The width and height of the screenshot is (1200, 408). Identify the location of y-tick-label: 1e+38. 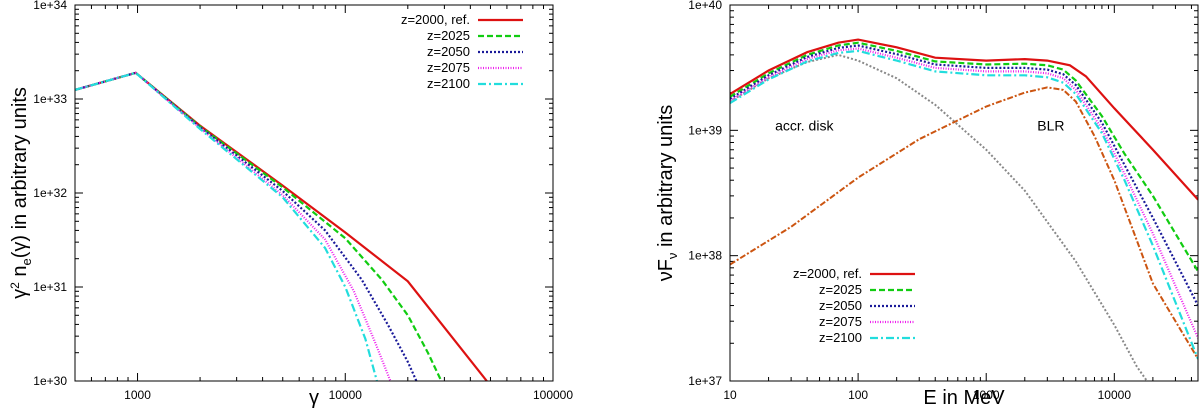
(705, 256).